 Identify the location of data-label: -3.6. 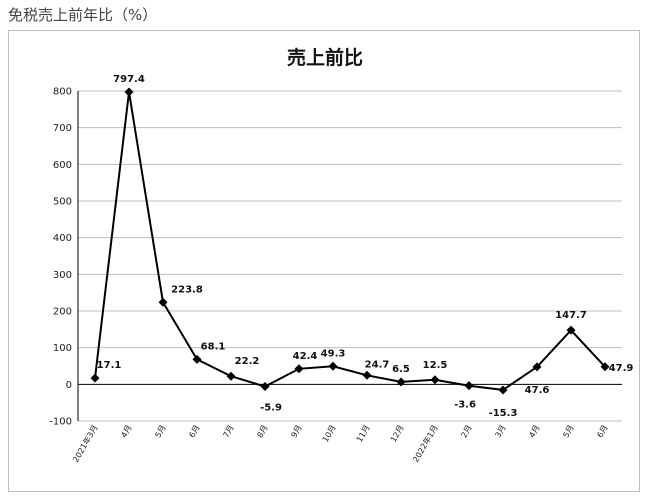
(465, 405).